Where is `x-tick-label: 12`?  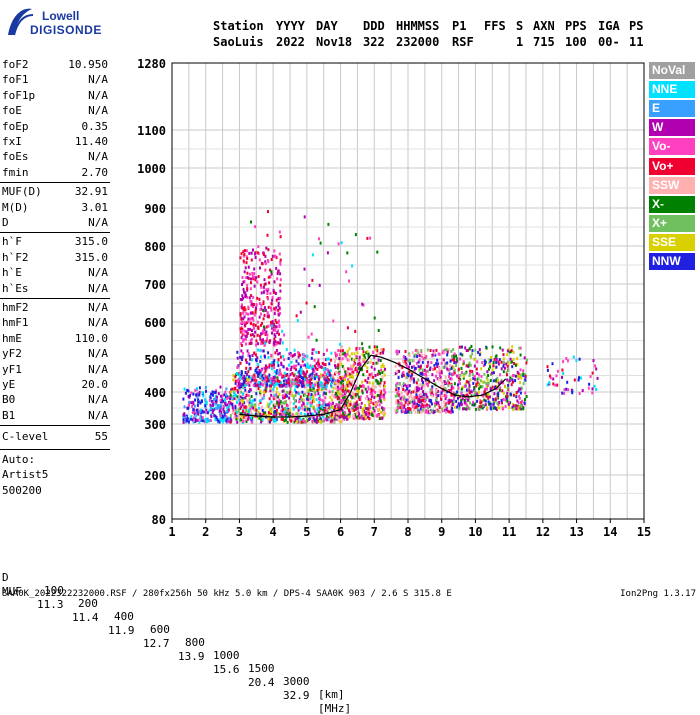
x-tick-label: 12 is located at coordinates (543, 532).